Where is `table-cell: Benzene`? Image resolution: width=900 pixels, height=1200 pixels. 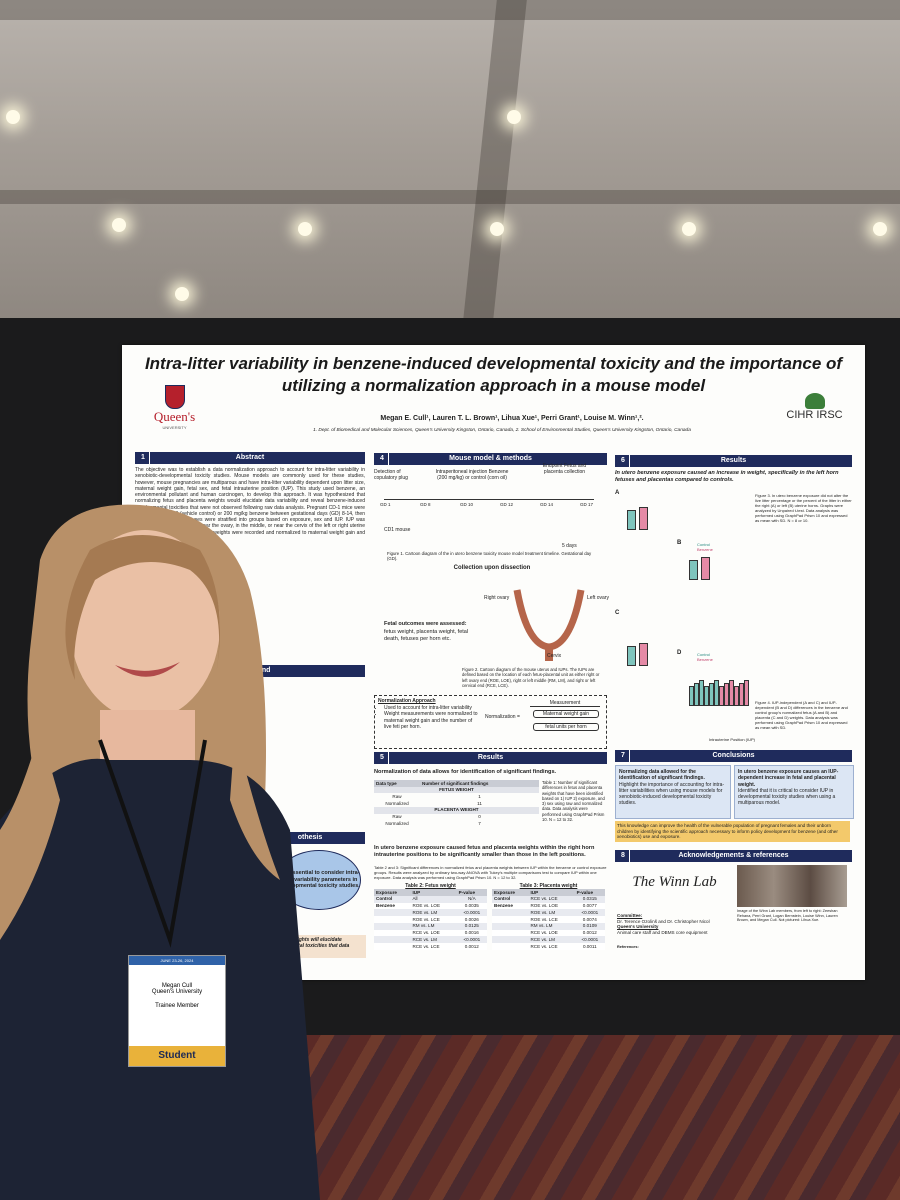 table-cell: Benzene is located at coordinates (503, 906).